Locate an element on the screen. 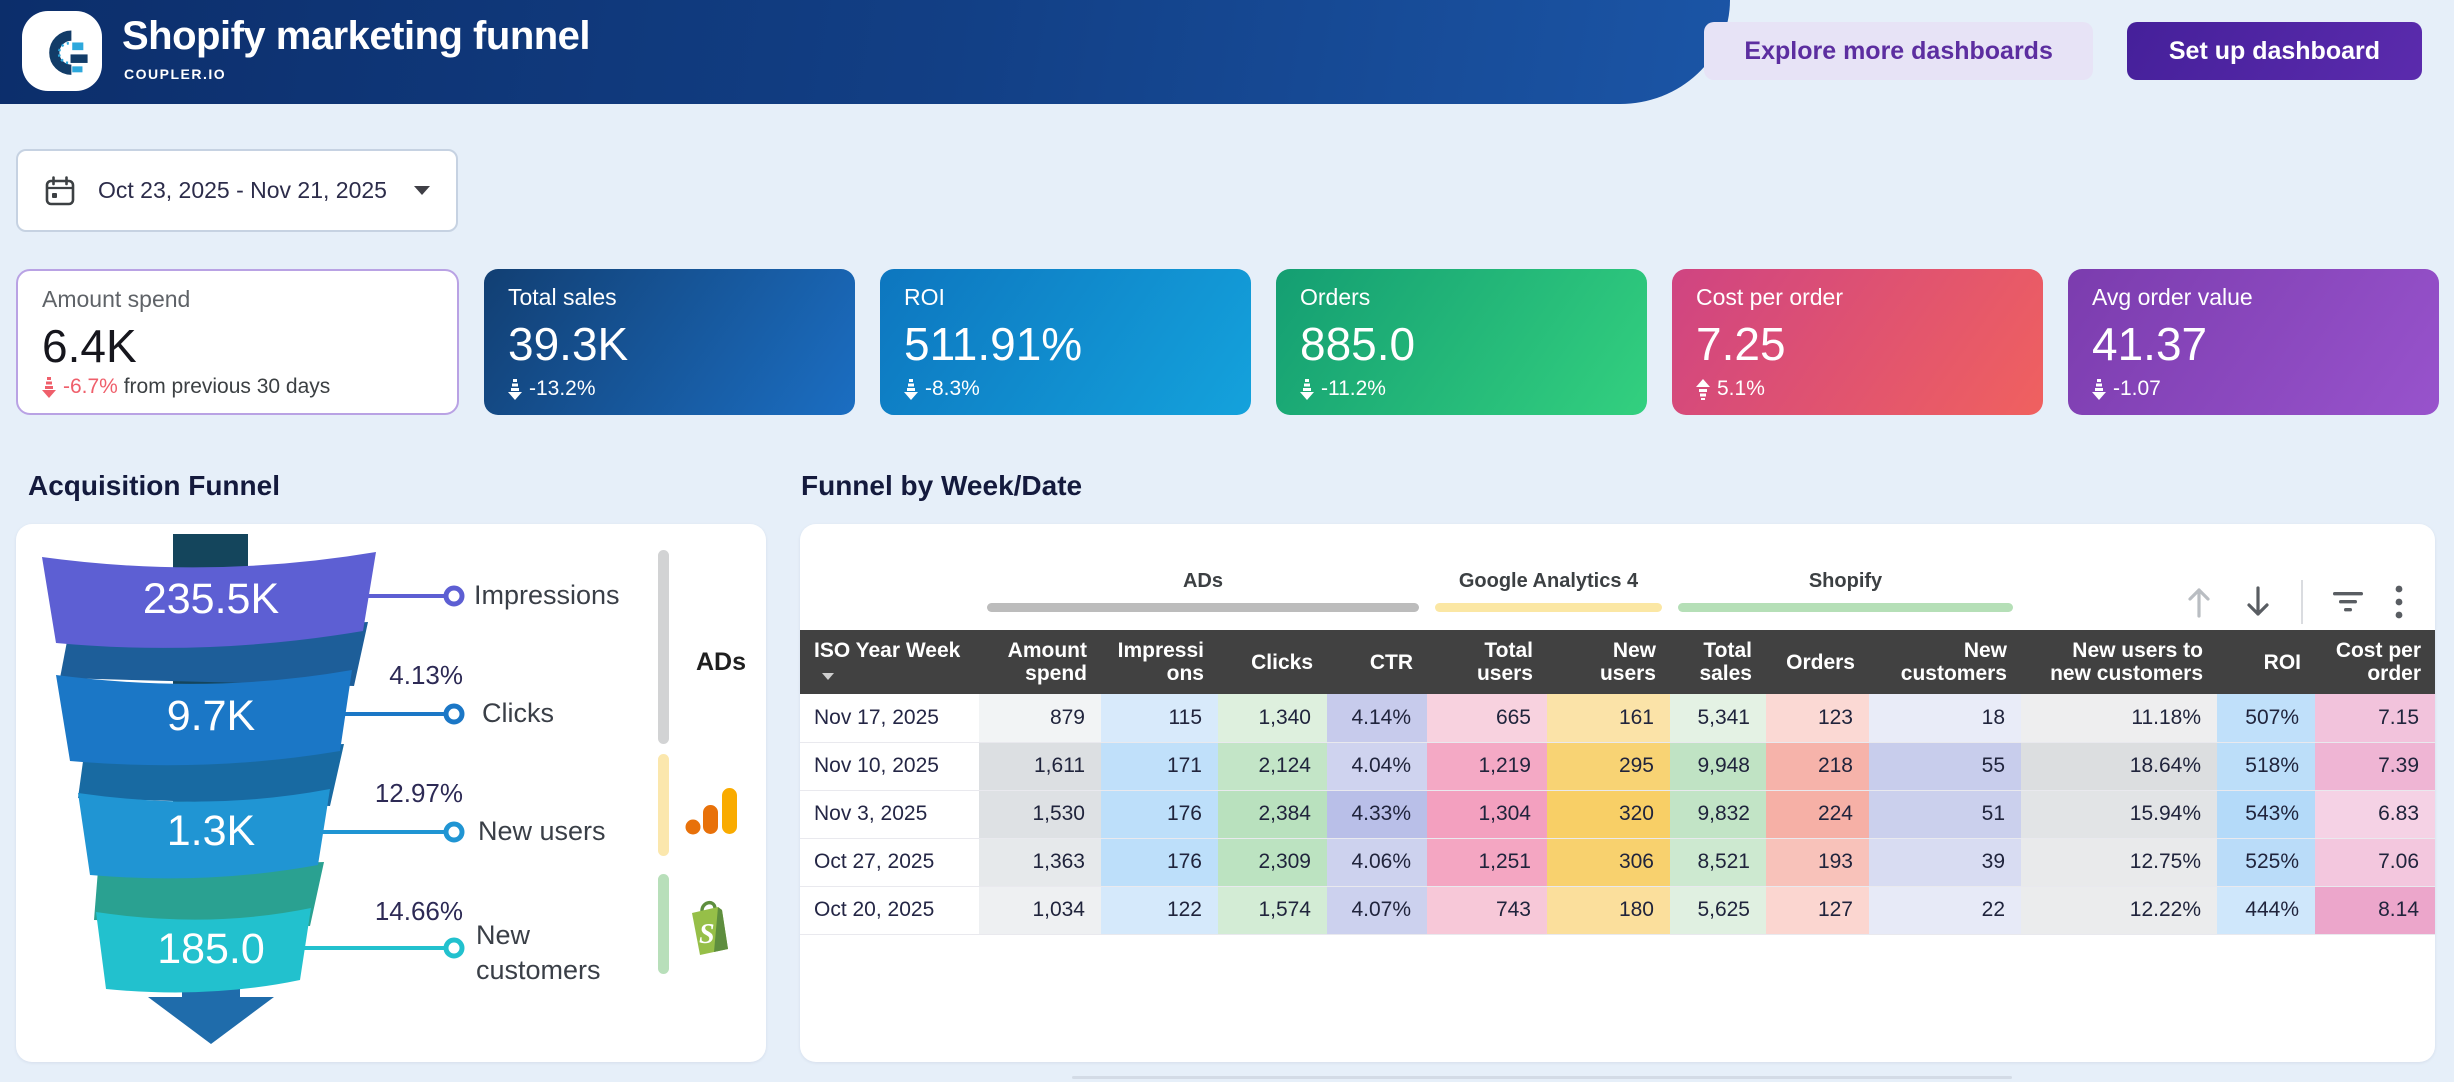 The width and height of the screenshot is (2454, 1082). table-cell: 224 is located at coordinates (1817, 814).